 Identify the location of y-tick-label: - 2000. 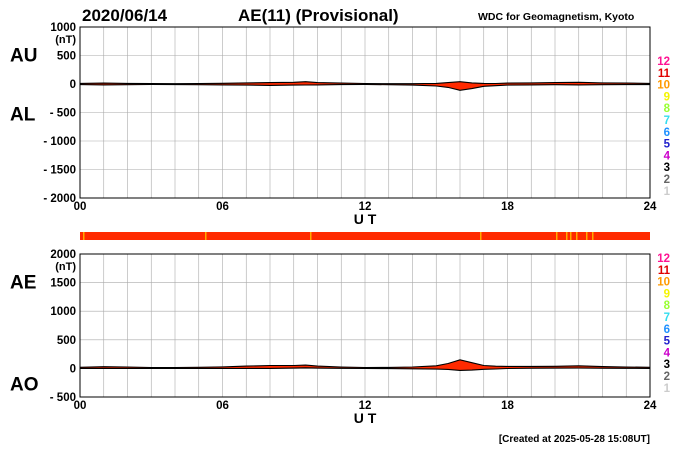
(59, 199).